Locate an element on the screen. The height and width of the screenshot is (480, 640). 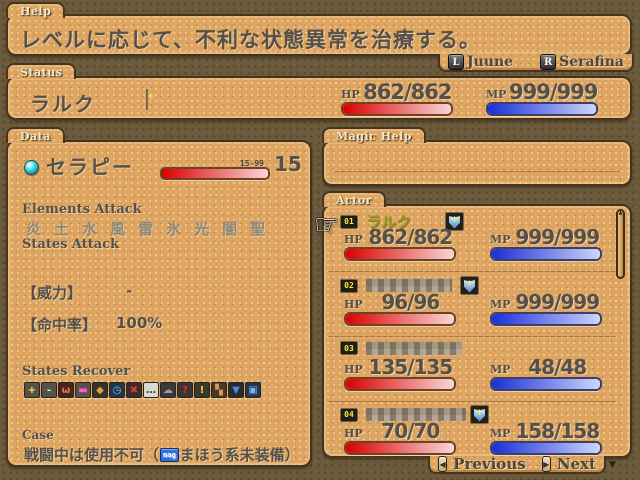
skill-level-bar: 15-99 is located at coordinates (215, 169).